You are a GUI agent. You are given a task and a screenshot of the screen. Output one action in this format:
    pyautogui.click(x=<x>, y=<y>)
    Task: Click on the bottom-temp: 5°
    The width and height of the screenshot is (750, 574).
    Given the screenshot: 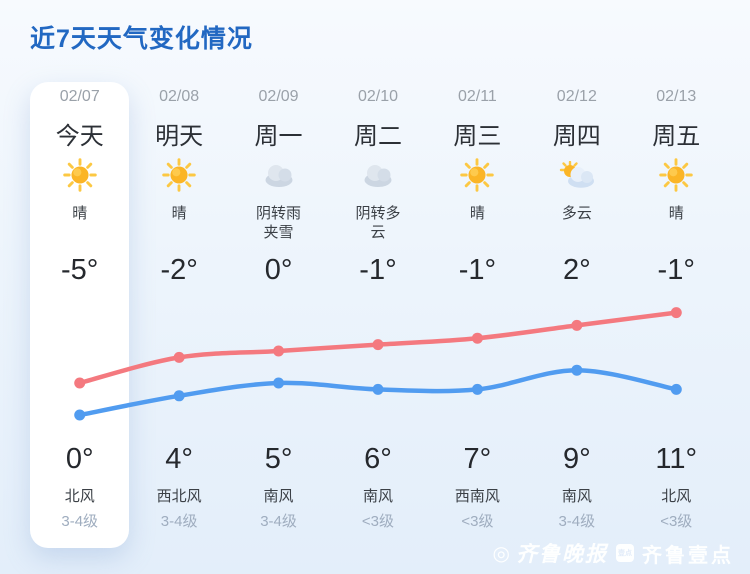 What is the action you would take?
    pyautogui.click(x=278, y=458)
    